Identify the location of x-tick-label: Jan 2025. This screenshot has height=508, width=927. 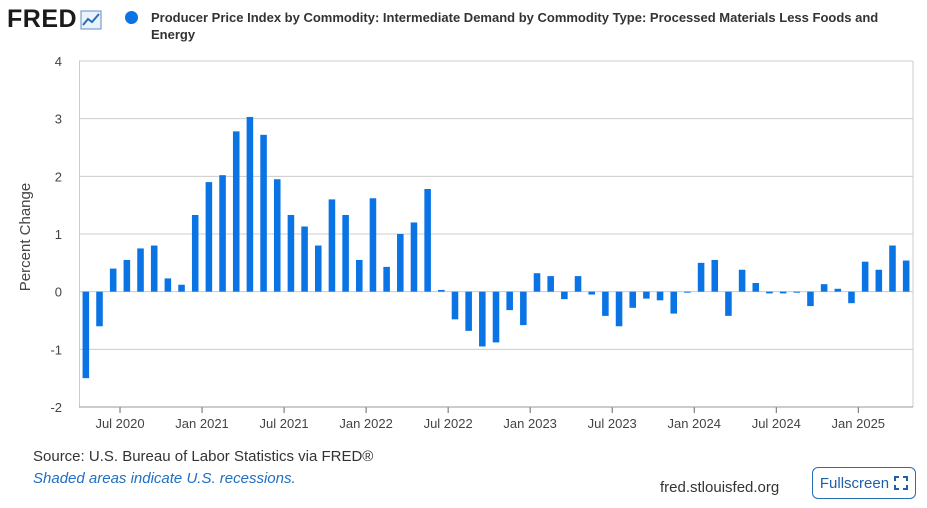
(859, 423).